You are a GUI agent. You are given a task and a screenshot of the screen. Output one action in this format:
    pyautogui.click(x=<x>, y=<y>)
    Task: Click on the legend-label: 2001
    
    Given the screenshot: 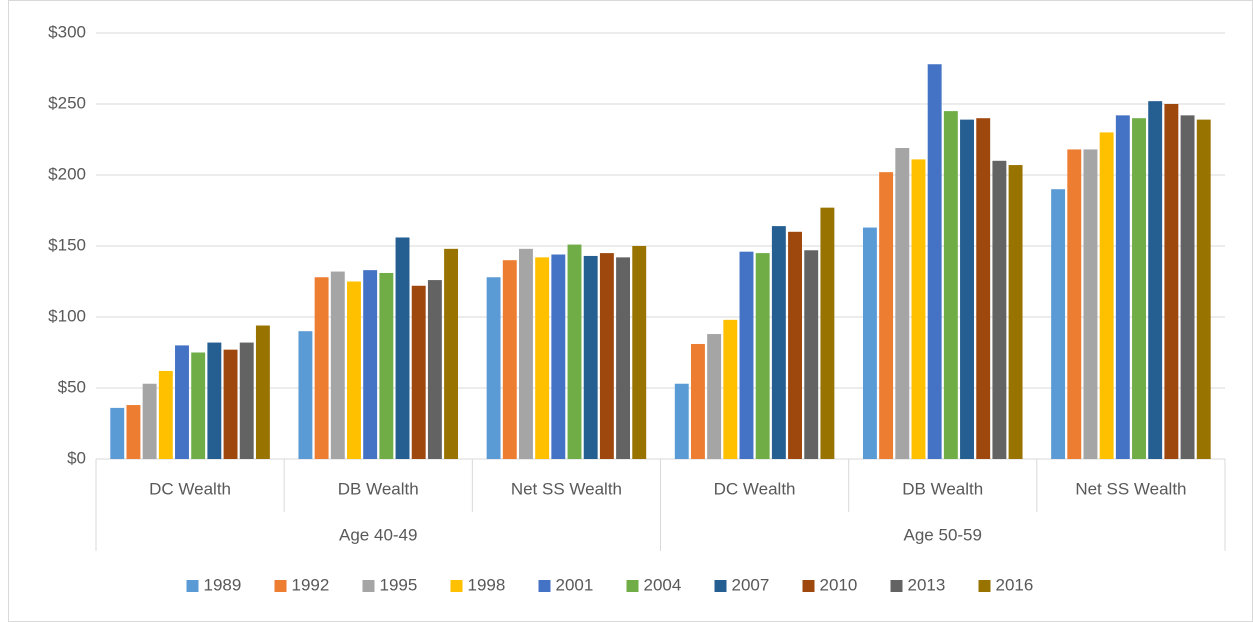 What is the action you would take?
    pyautogui.click(x=575, y=584)
    